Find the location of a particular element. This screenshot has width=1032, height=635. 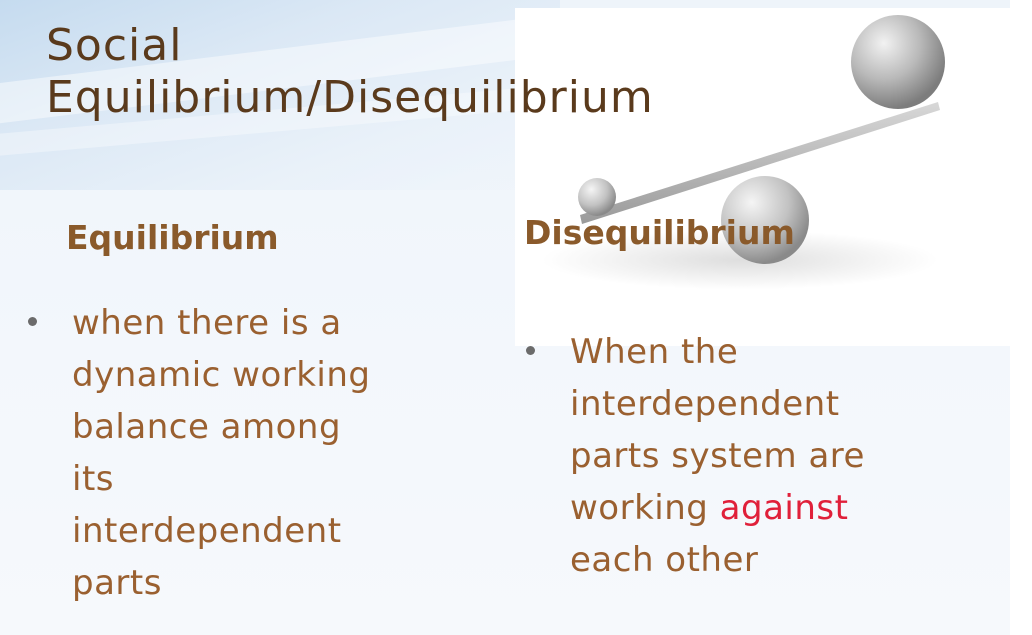

bullet-line: each other is located at coordinates (664, 560).